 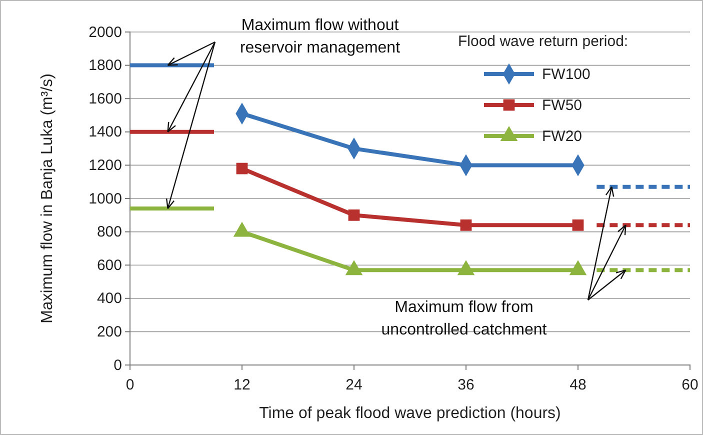 I want to click on x-tick-label: 36, so click(x=466, y=385).